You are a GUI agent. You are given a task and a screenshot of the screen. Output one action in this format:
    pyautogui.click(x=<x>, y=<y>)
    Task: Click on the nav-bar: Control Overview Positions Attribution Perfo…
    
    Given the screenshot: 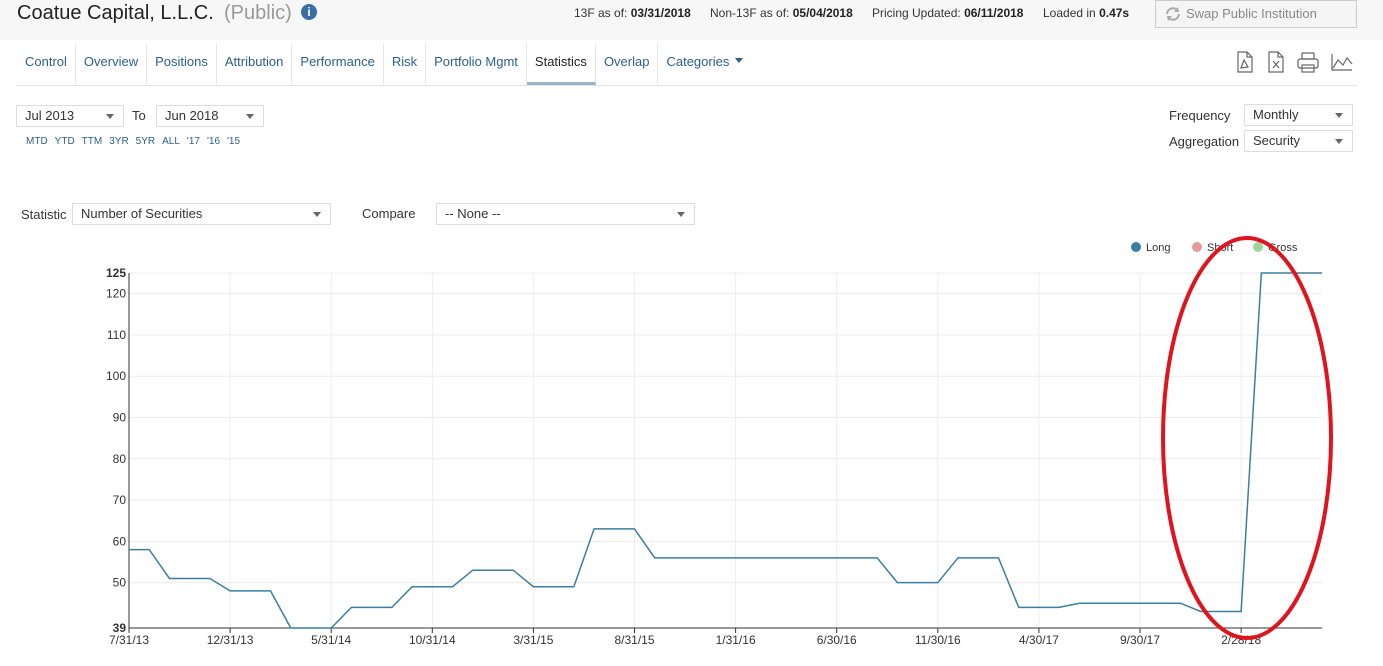 What is the action you would take?
    pyautogui.click(x=383, y=64)
    